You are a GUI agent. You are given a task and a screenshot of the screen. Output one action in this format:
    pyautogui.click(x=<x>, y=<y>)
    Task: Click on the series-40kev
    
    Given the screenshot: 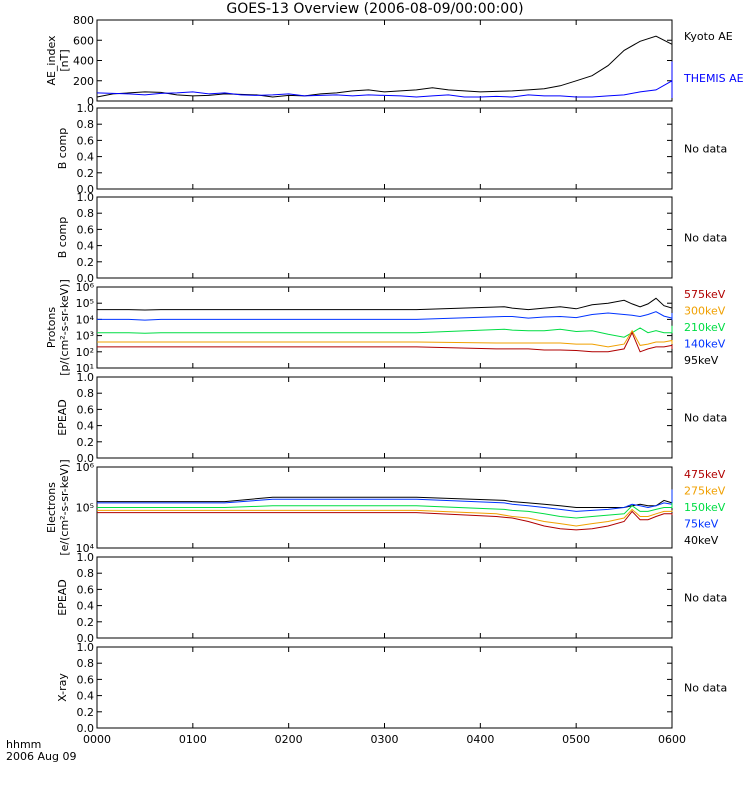 What is the action you would take?
    pyautogui.click(x=385, y=487)
    